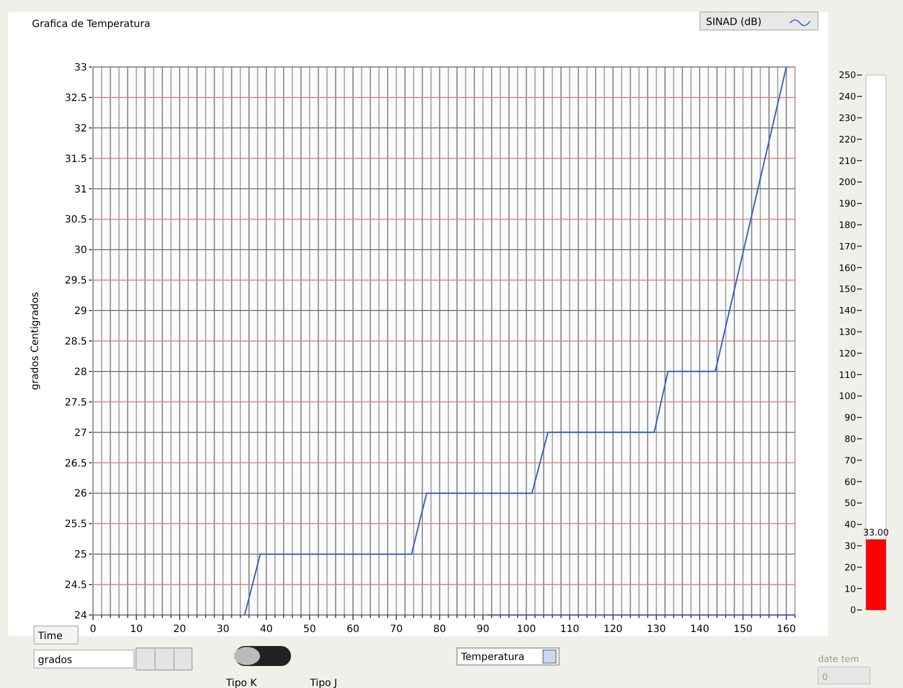  What do you see at coordinates (850, 504) in the screenshot?
I see `y-tick-label: 50` at bounding box center [850, 504].